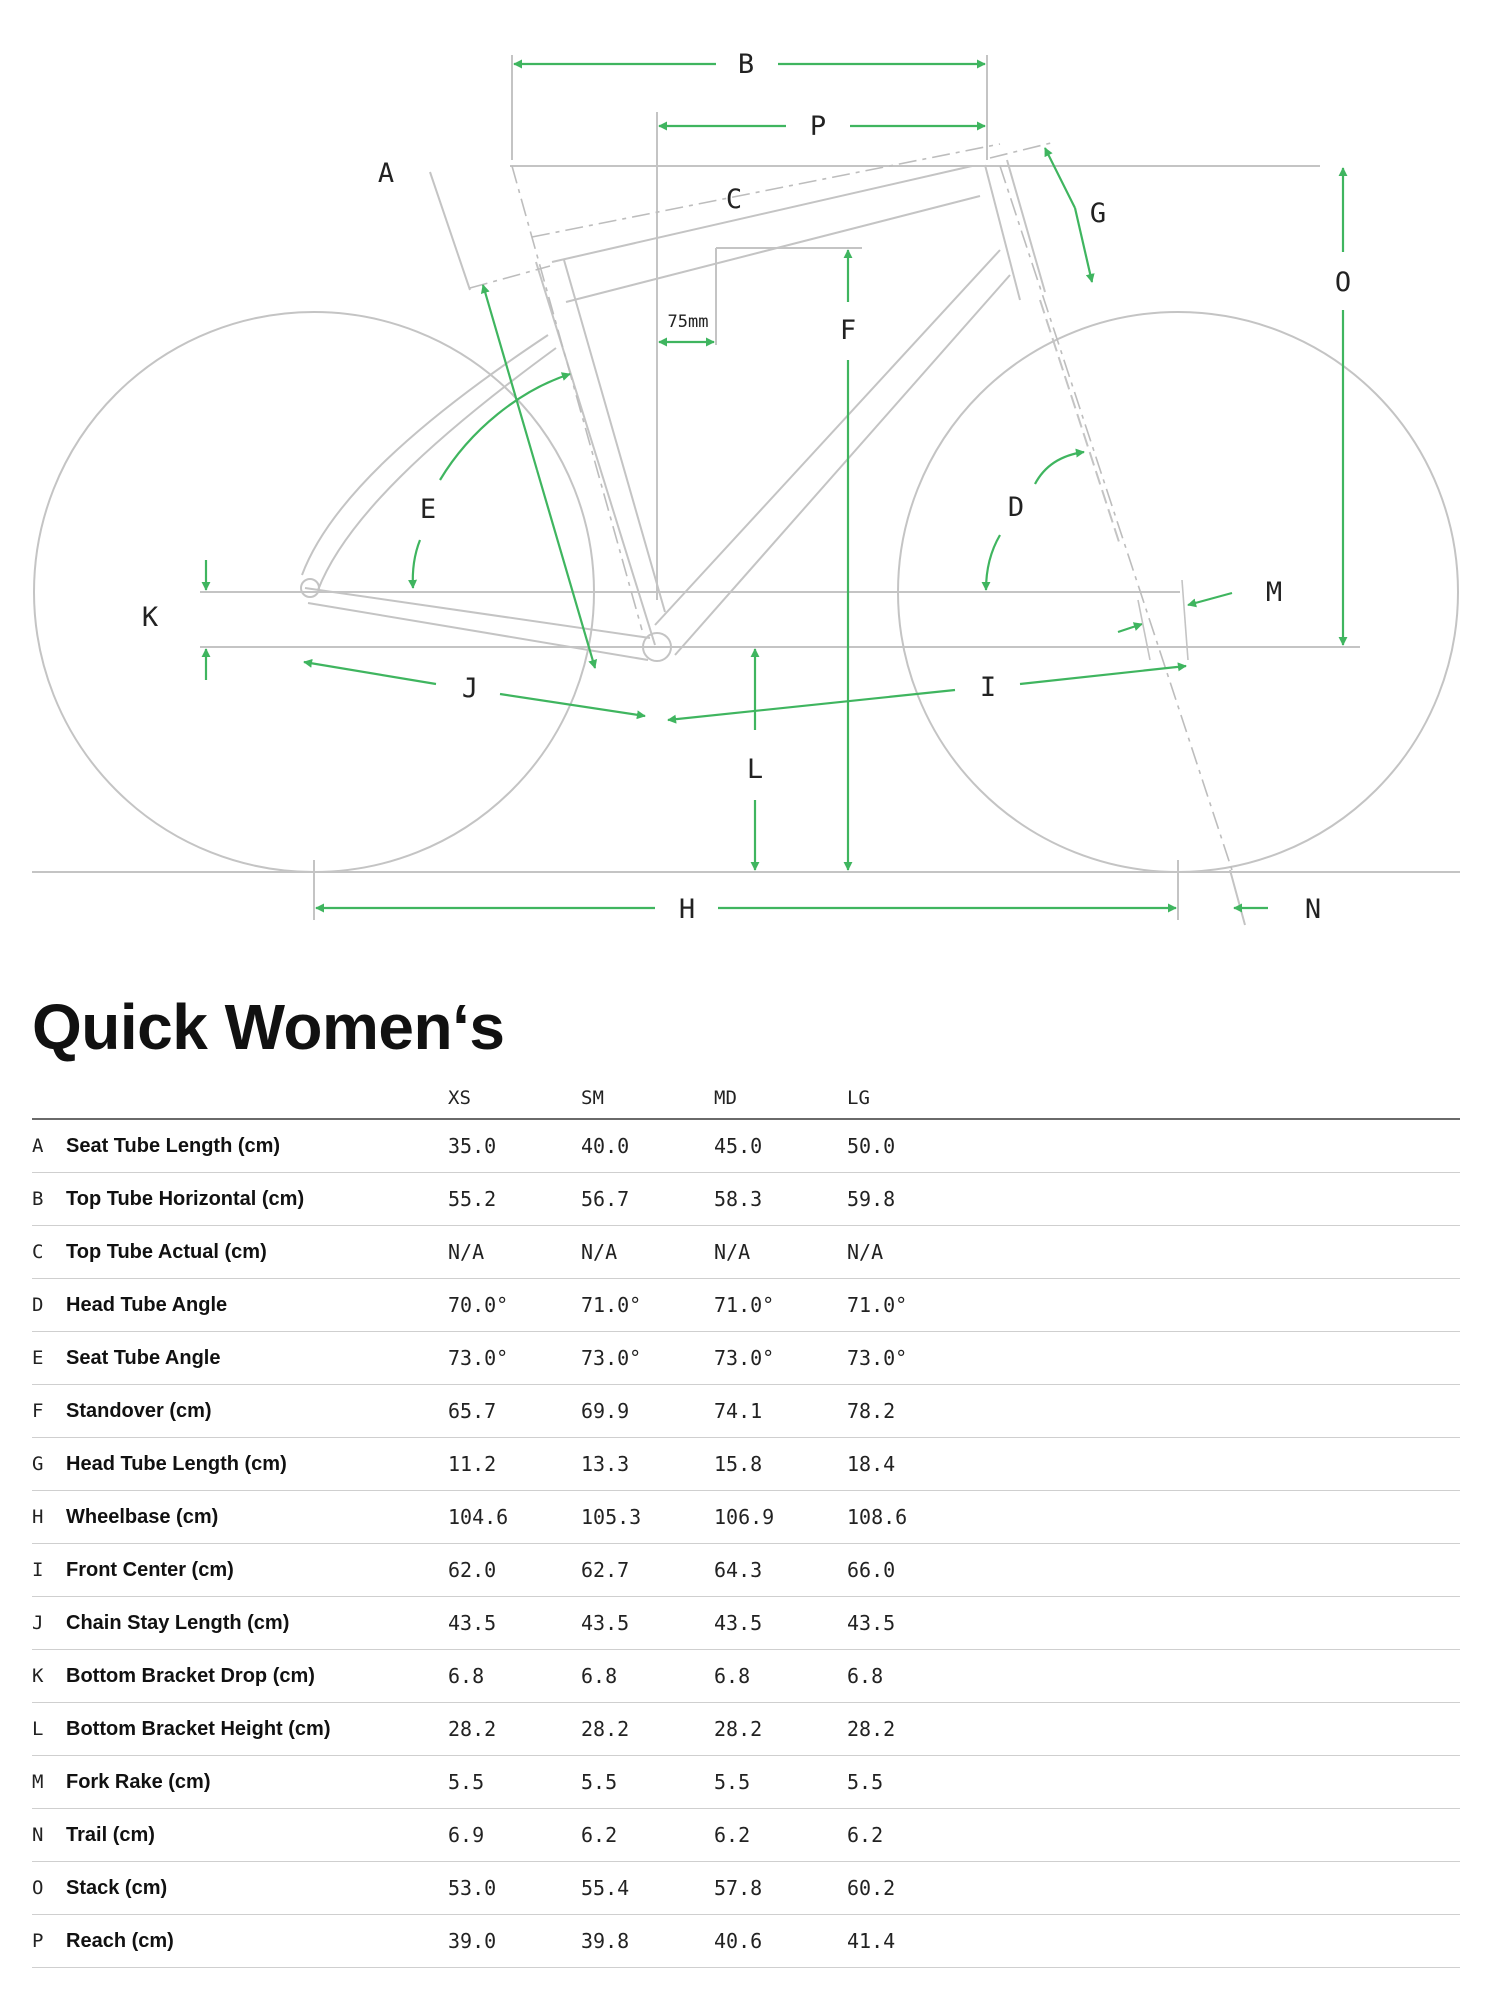 The width and height of the screenshot is (1490, 2000). I want to click on row-value: 104.6, so click(514, 1517).